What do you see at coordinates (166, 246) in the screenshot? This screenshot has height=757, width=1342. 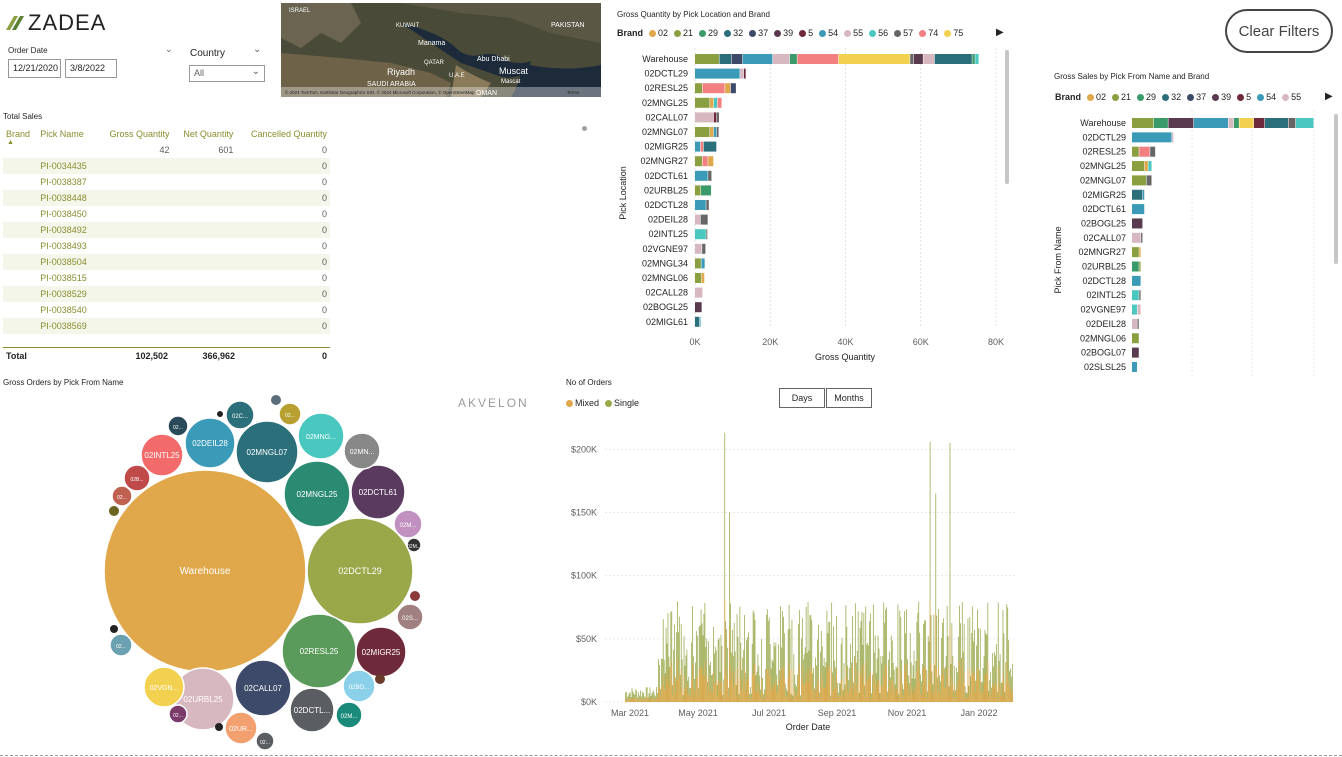 I see `table-row: PI-0038493 0` at bounding box center [166, 246].